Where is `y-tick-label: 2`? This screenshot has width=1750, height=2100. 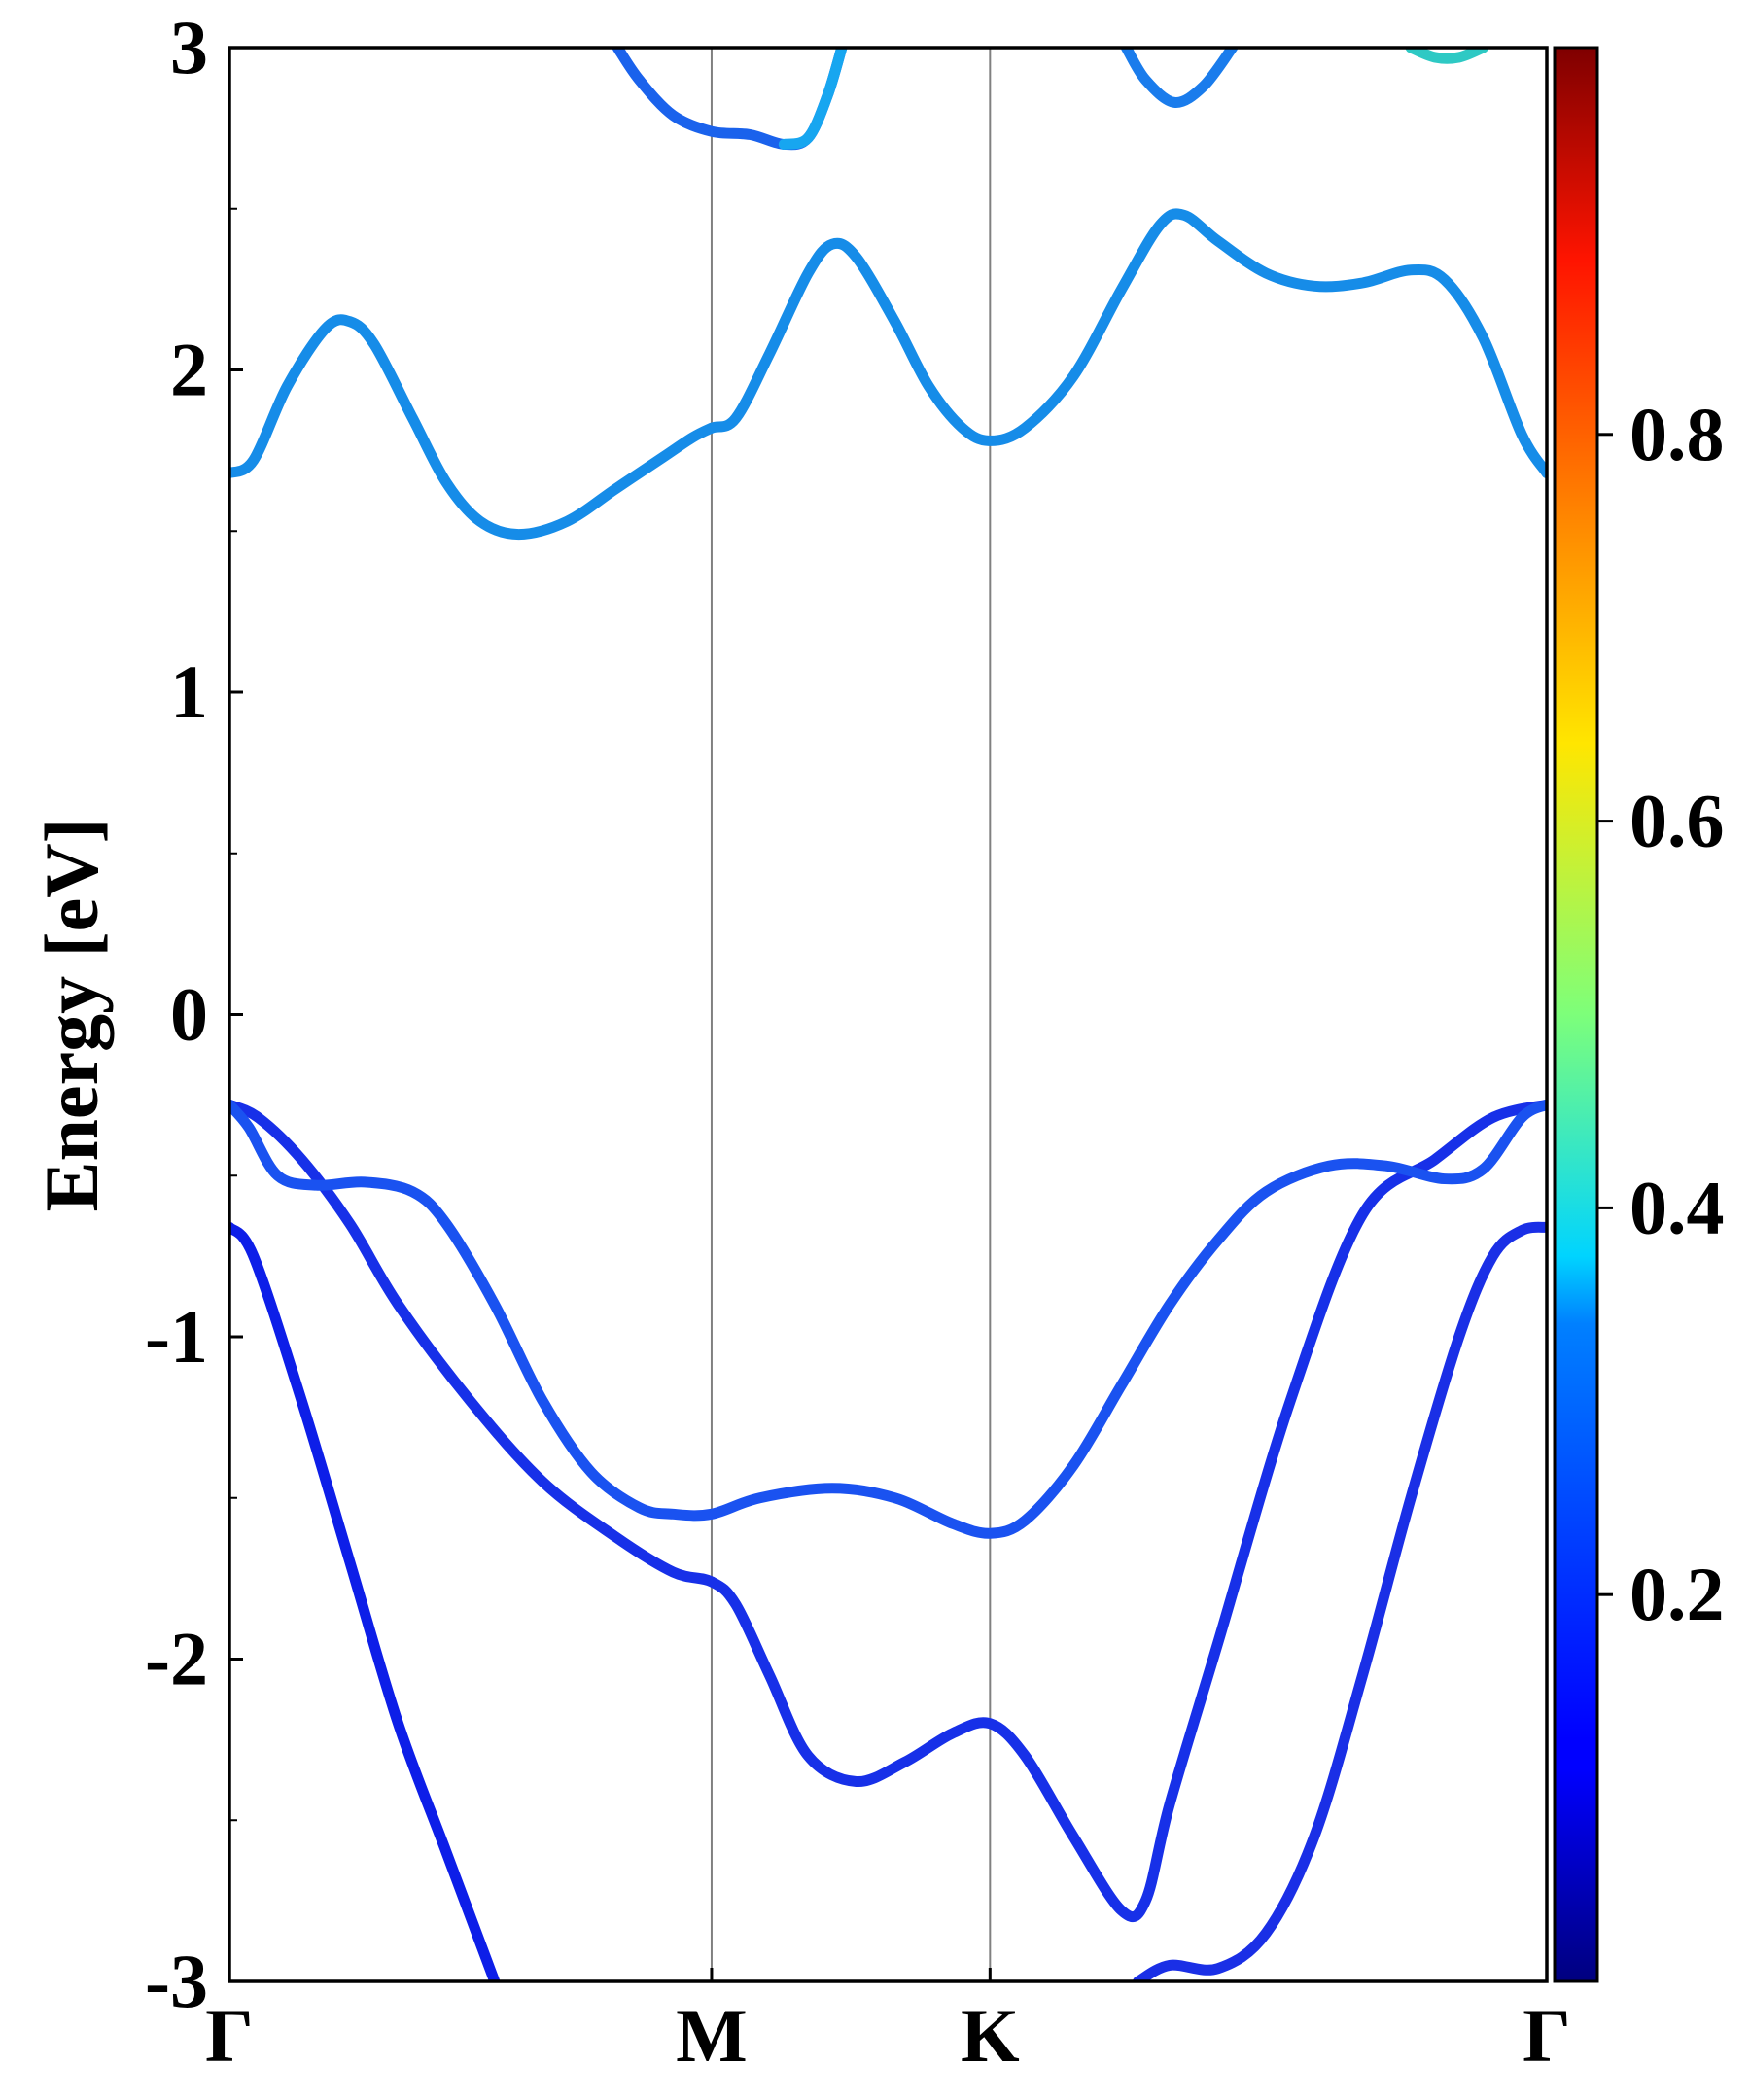
y-tick-label: 2 is located at coordinates (189, 370).